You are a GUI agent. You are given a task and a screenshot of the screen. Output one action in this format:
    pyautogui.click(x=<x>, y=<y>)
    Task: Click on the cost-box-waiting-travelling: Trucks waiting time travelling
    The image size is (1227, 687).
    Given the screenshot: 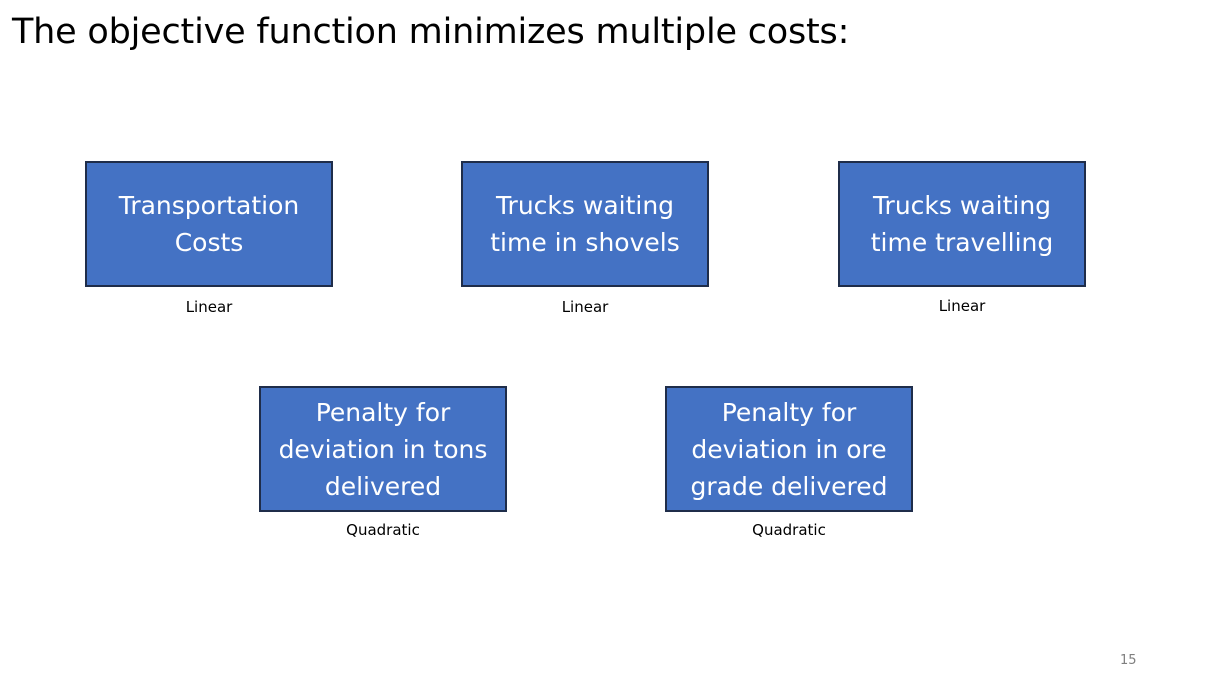 What is the action you would take?
    pyautogui.click(x=962, y=224)
    